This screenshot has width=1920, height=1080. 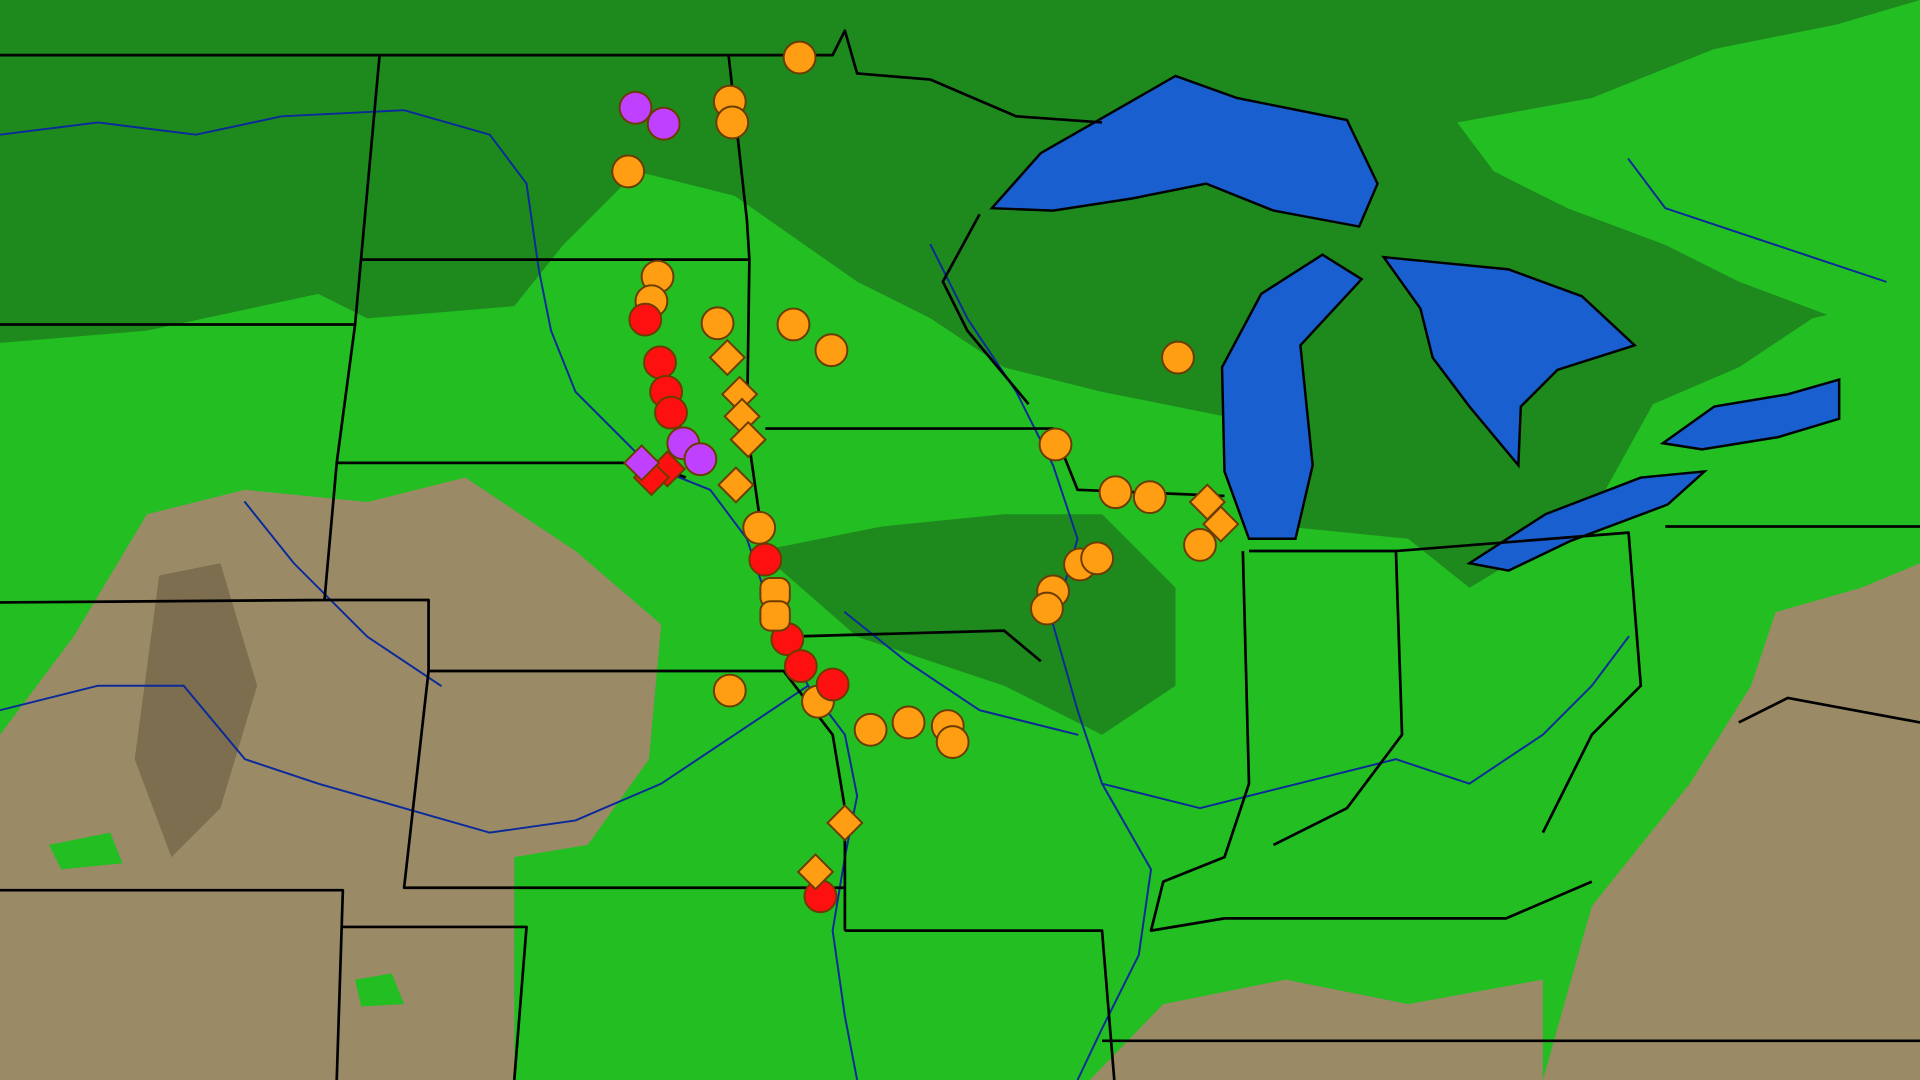 I want to click on terrain-ridge, so click(x=196, y=710).